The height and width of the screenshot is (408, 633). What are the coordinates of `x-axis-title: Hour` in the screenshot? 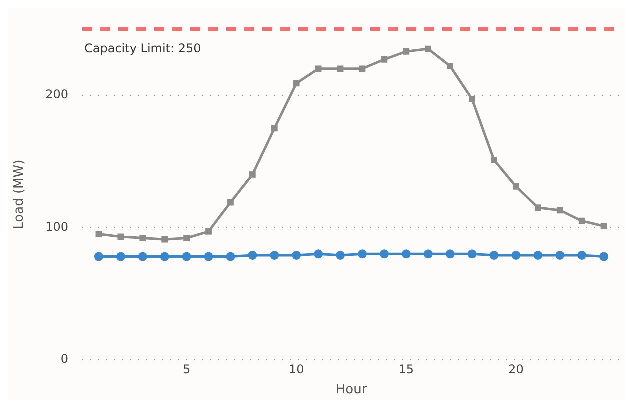 It's located at (352, 390).